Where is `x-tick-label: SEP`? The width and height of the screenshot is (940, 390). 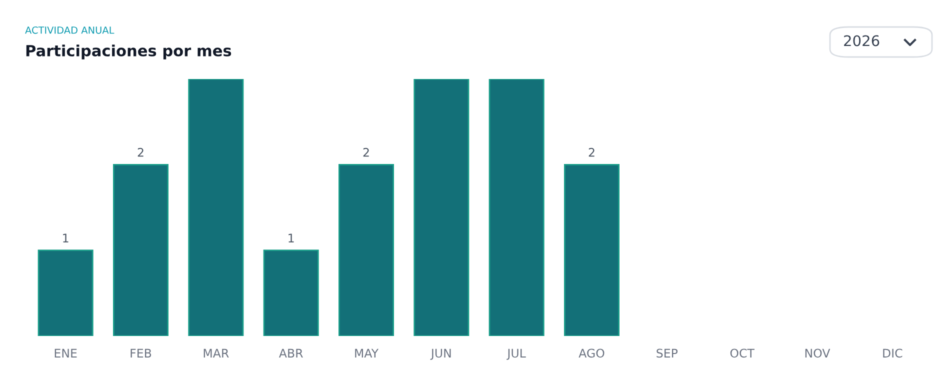 x-tick-label: SEP is located at coordinates (667, 353).